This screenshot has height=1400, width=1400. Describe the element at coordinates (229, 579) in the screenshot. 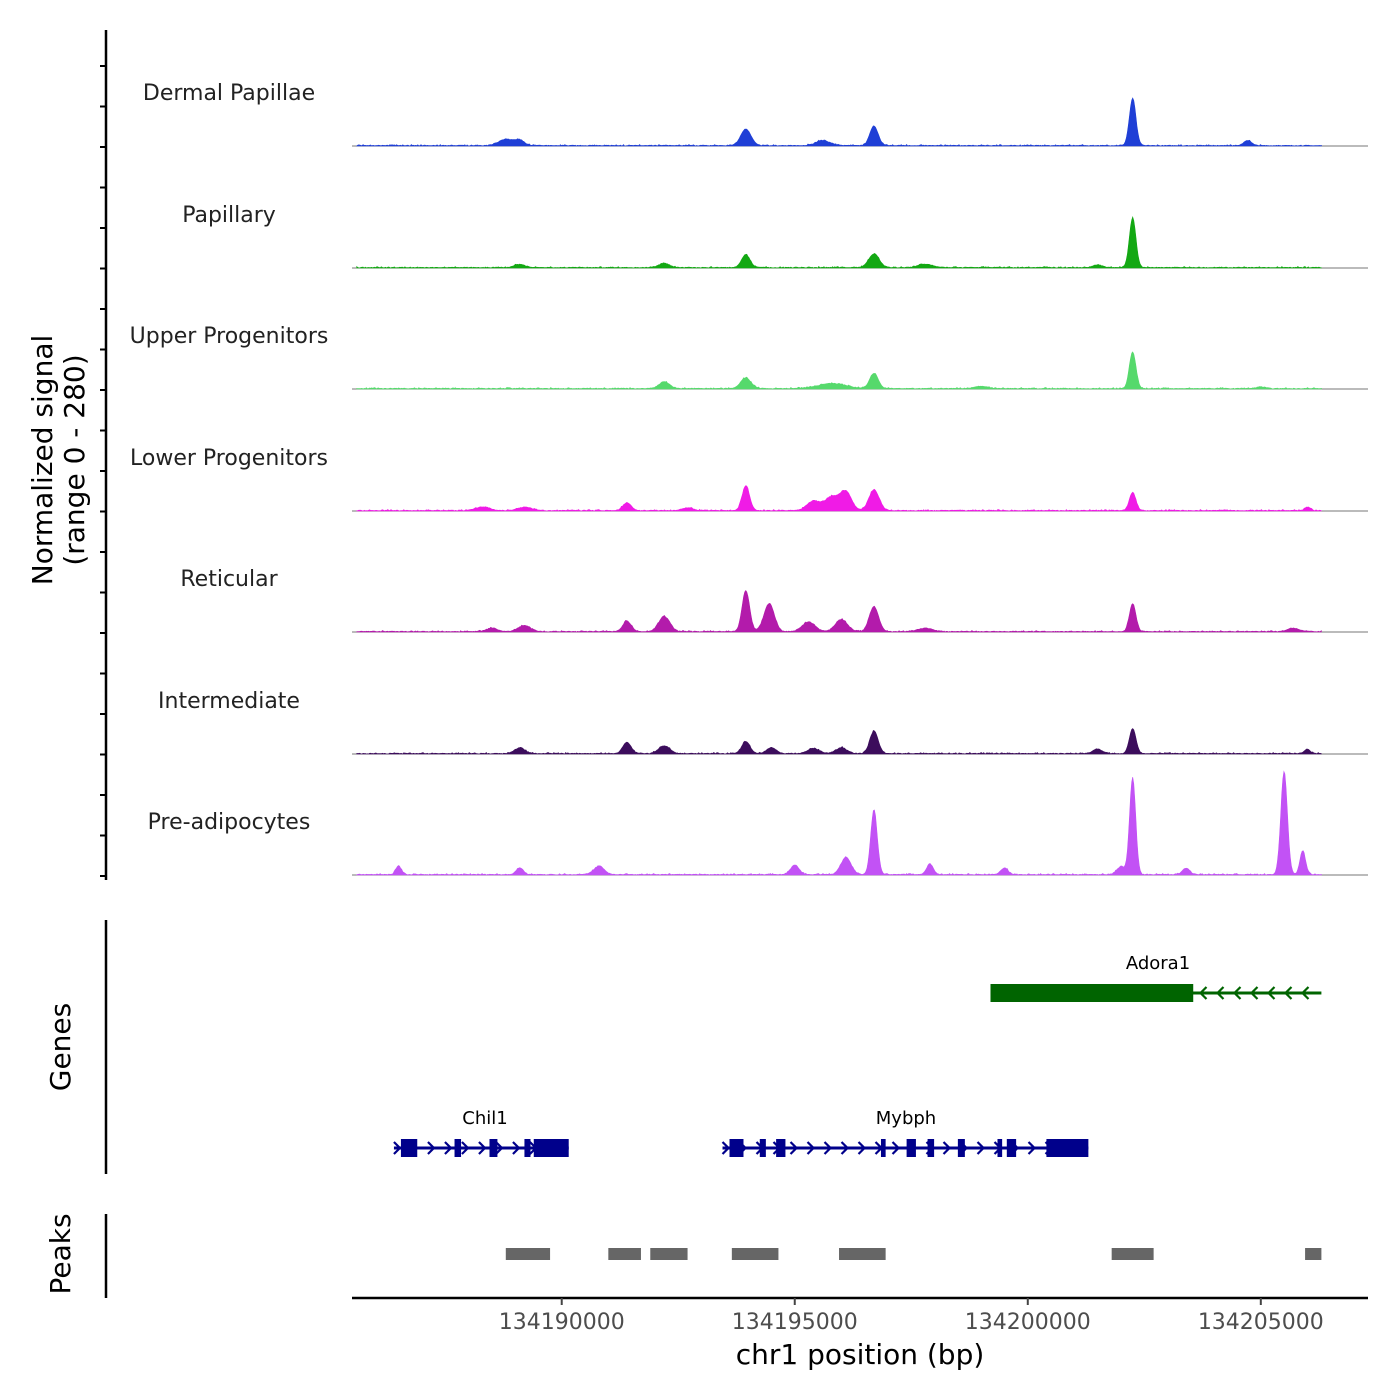

I see `track-label: Reticular` at that location.